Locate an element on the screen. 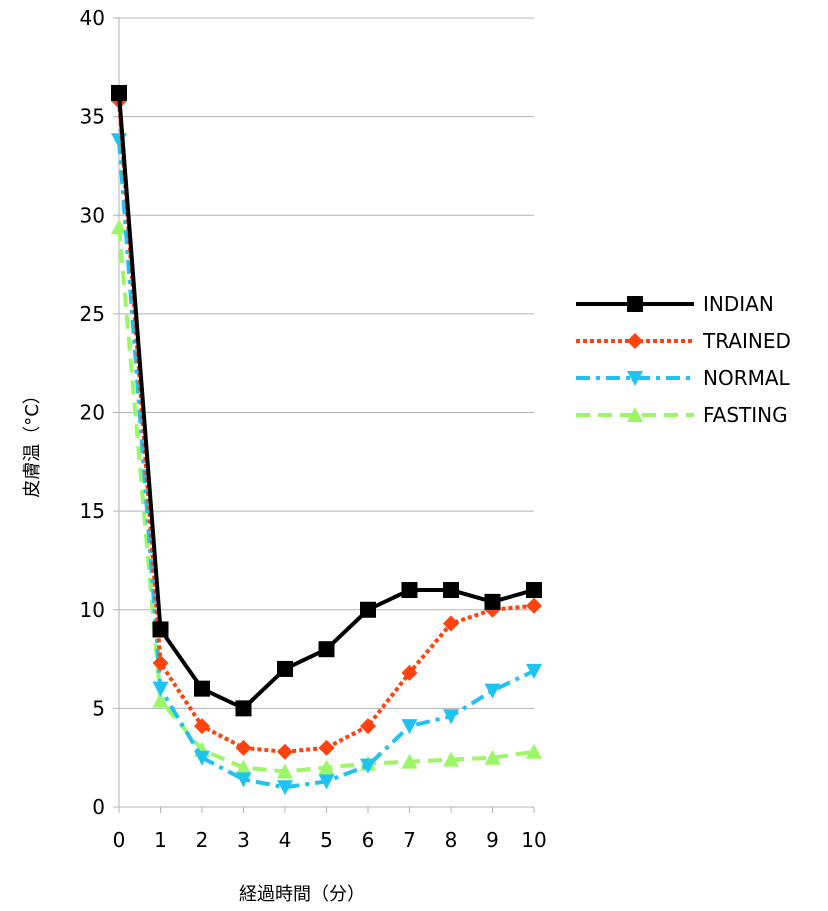 This screenshot has height=911, width=828. legend-item-trained: TRAINED is located at coordinates (683, 341).